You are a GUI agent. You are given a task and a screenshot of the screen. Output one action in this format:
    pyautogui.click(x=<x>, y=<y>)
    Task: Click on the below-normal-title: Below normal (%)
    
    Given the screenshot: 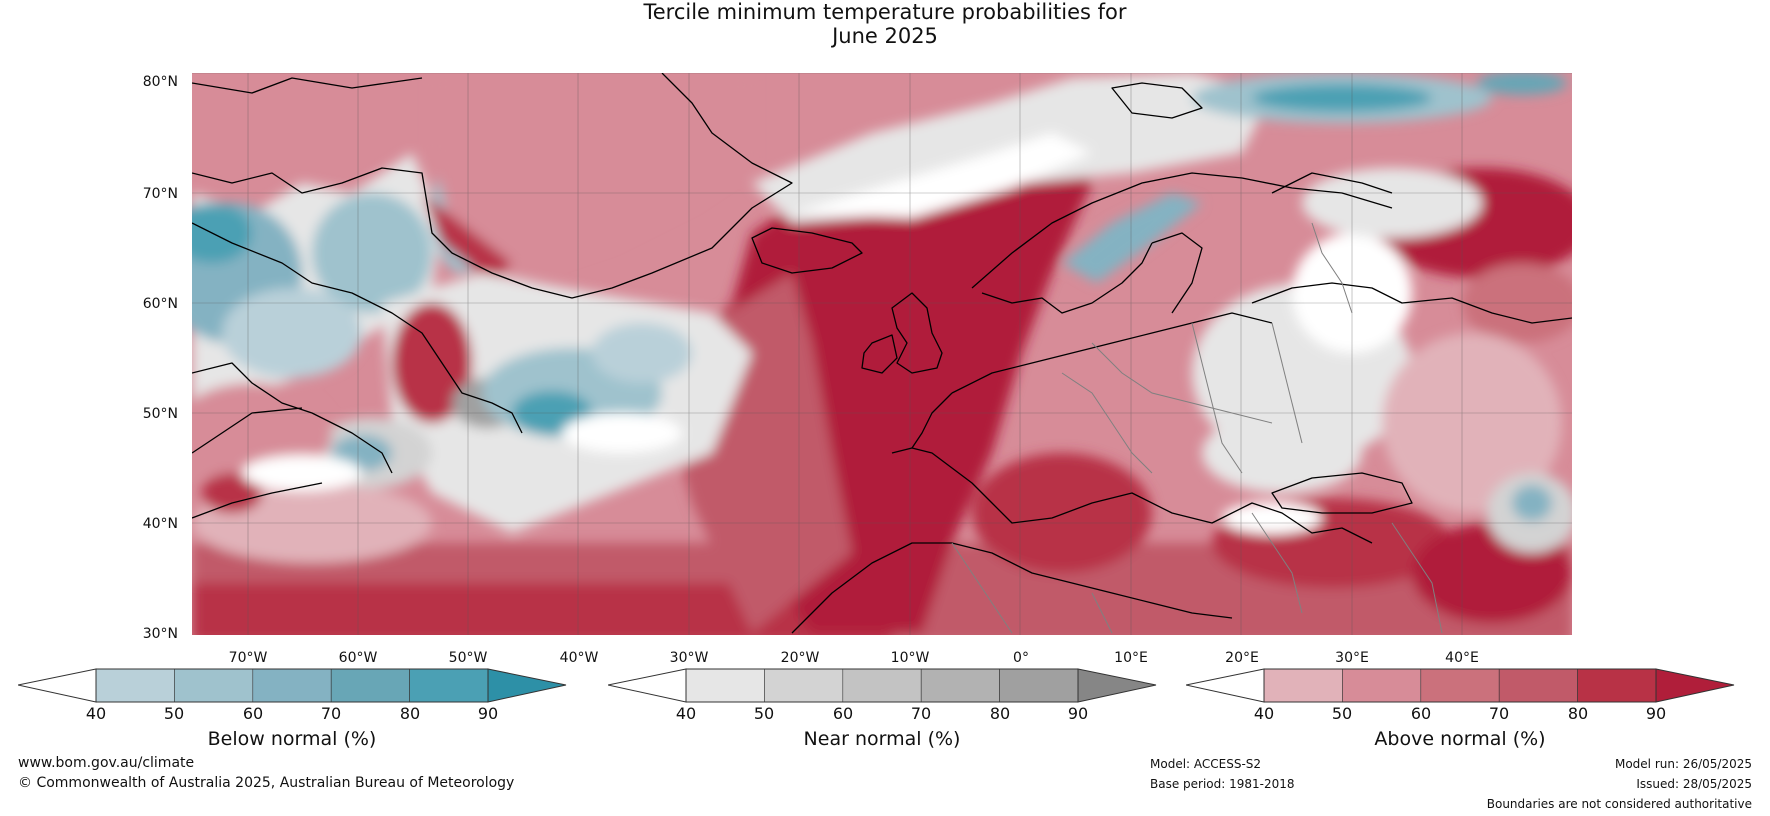 What is the action you would take?
    pyautogui.click(x=292, y=739)
    